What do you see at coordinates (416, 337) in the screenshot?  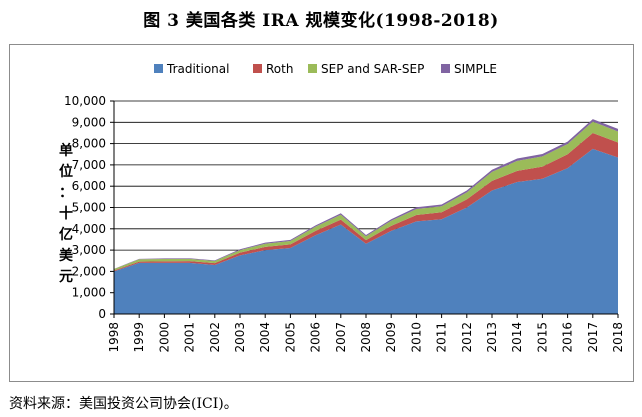 I see `x-tick-label: 2010` at bounding box center [416, 337].